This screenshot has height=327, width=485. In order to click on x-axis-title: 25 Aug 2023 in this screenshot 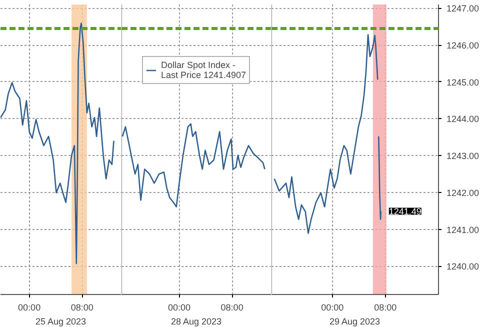, I will do `click(60, 321)`.